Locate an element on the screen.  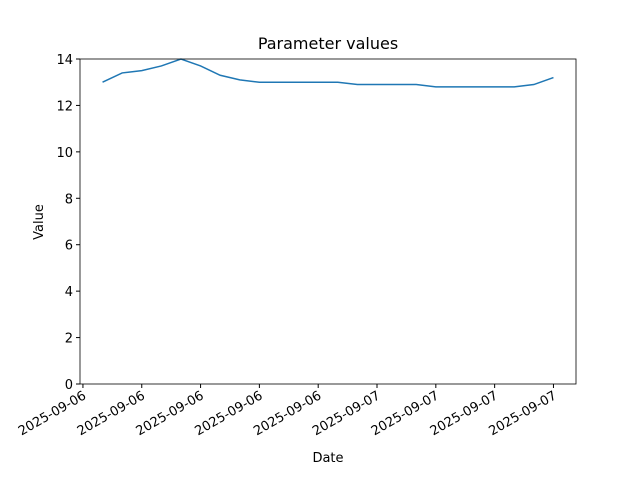
x-axis-label: Date is located at coordinates (327, 458).